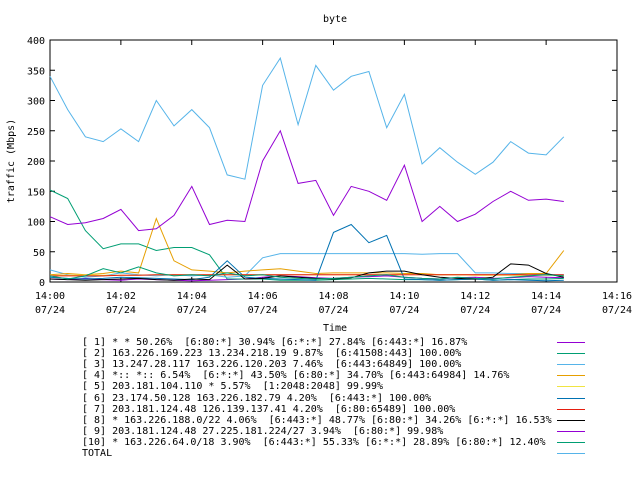  Describe the element at coordinates (36, 192) in the screenshot. I see `y-tick-label: 150` at that location.